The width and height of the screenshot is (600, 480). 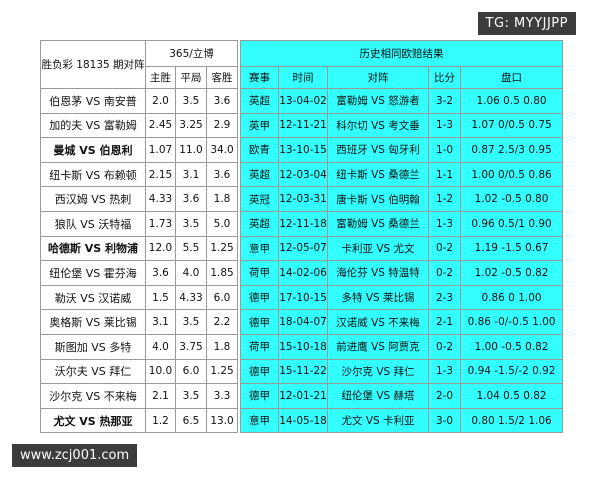 I want to click on table-cell: 13-10-15, so click(x=303, y=150).